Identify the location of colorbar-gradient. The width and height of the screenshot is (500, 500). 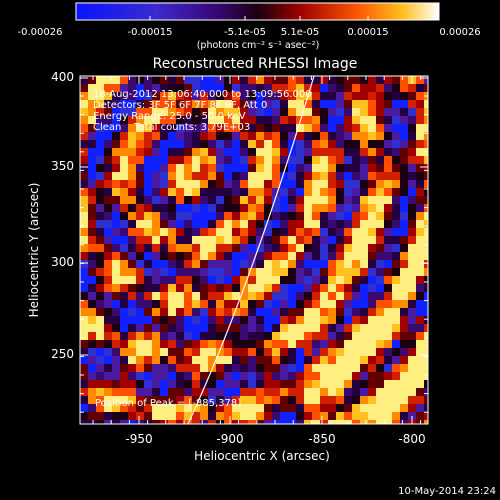
(257, 11).